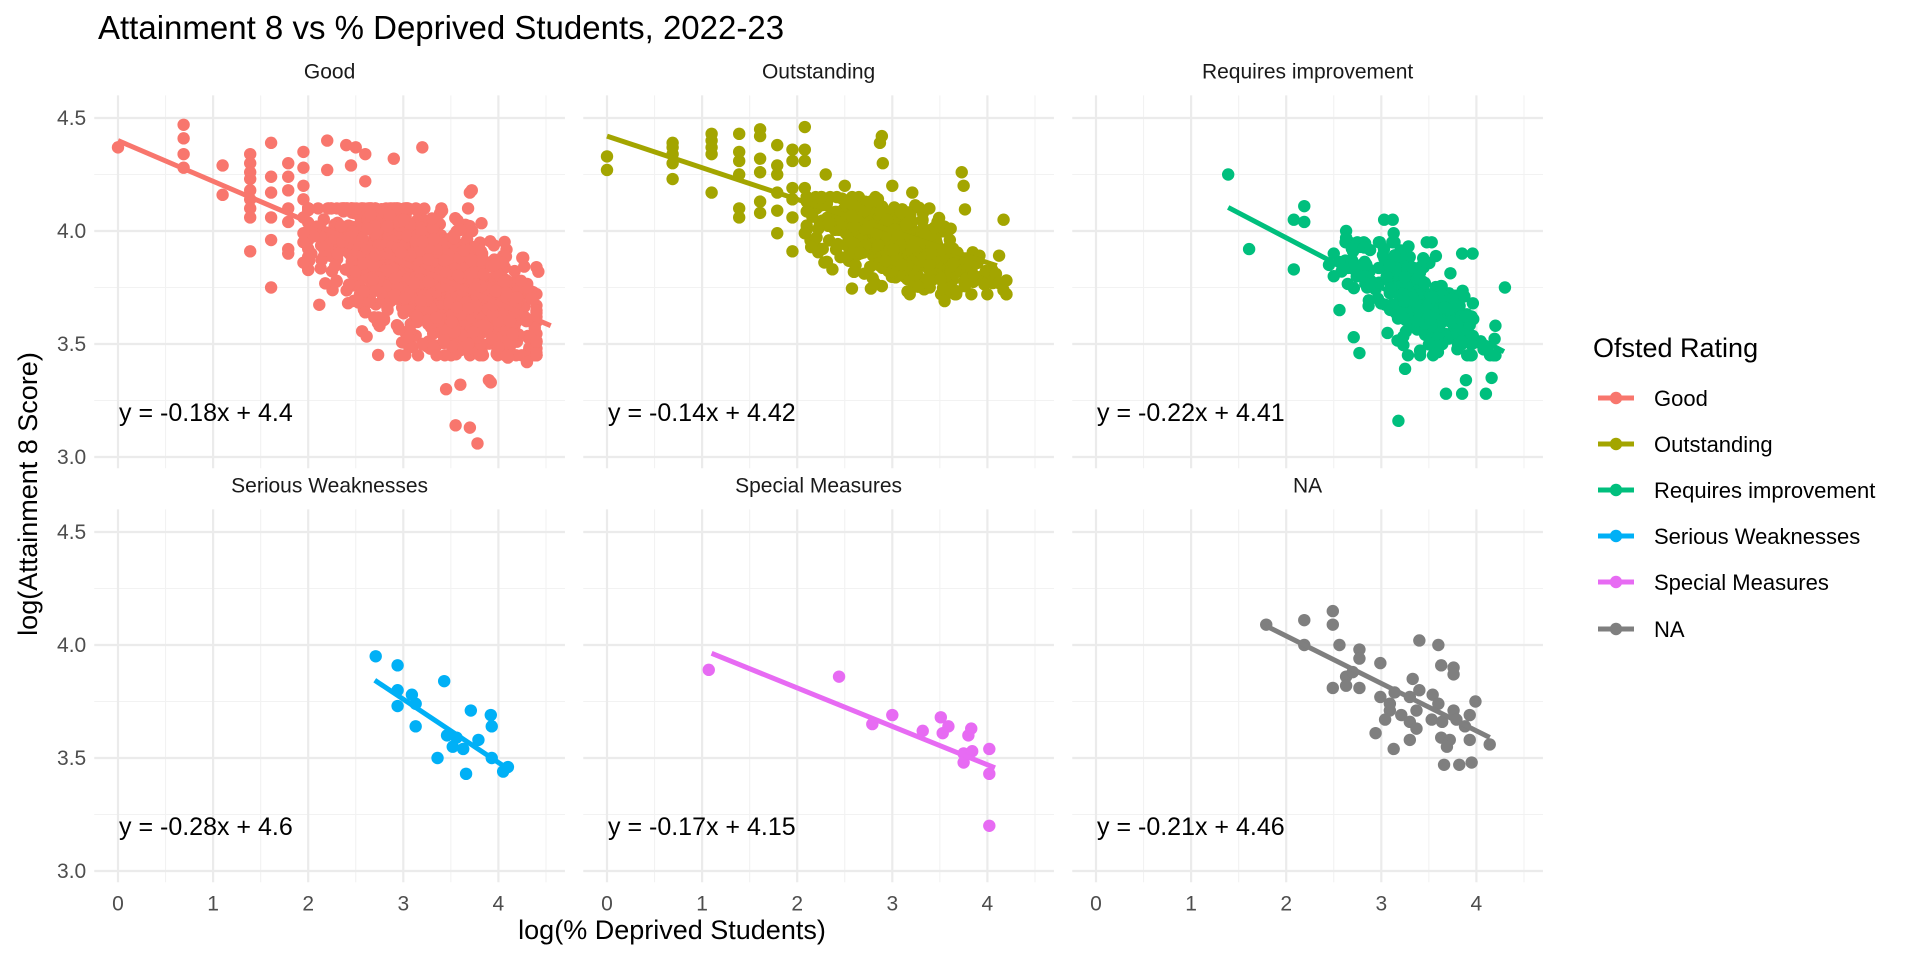  I want to click on y-tick-label: 4.5, so click(71, 532).